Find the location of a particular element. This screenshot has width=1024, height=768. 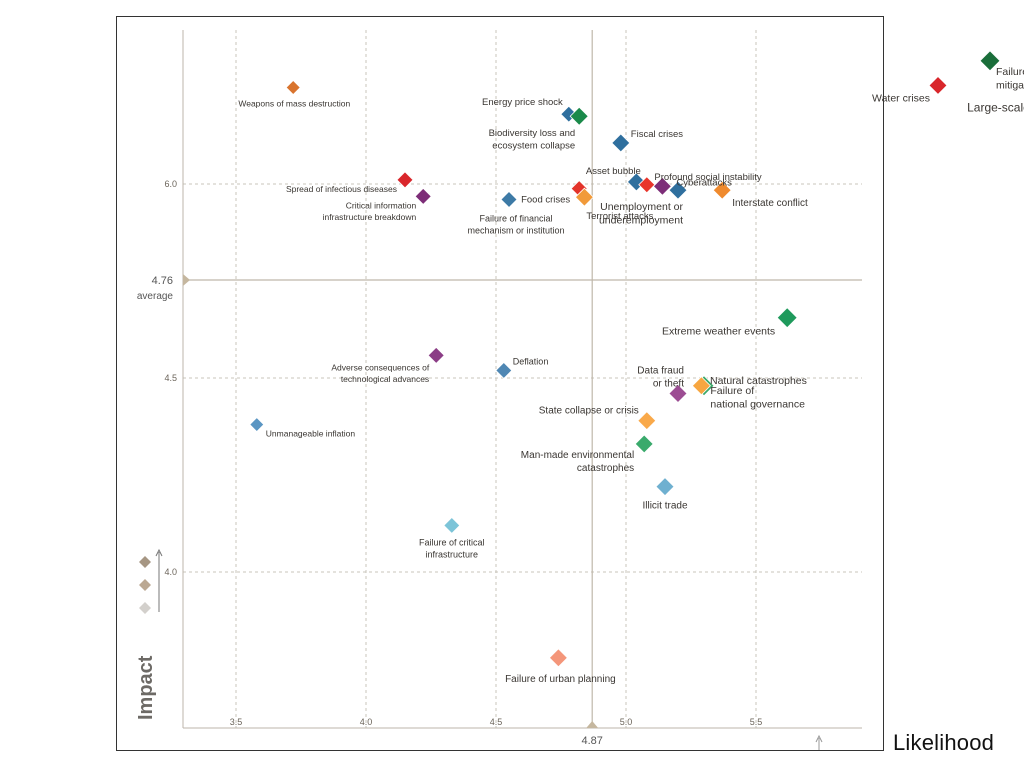

point-label: Failure of national governance is located at coordinates (757, 398).